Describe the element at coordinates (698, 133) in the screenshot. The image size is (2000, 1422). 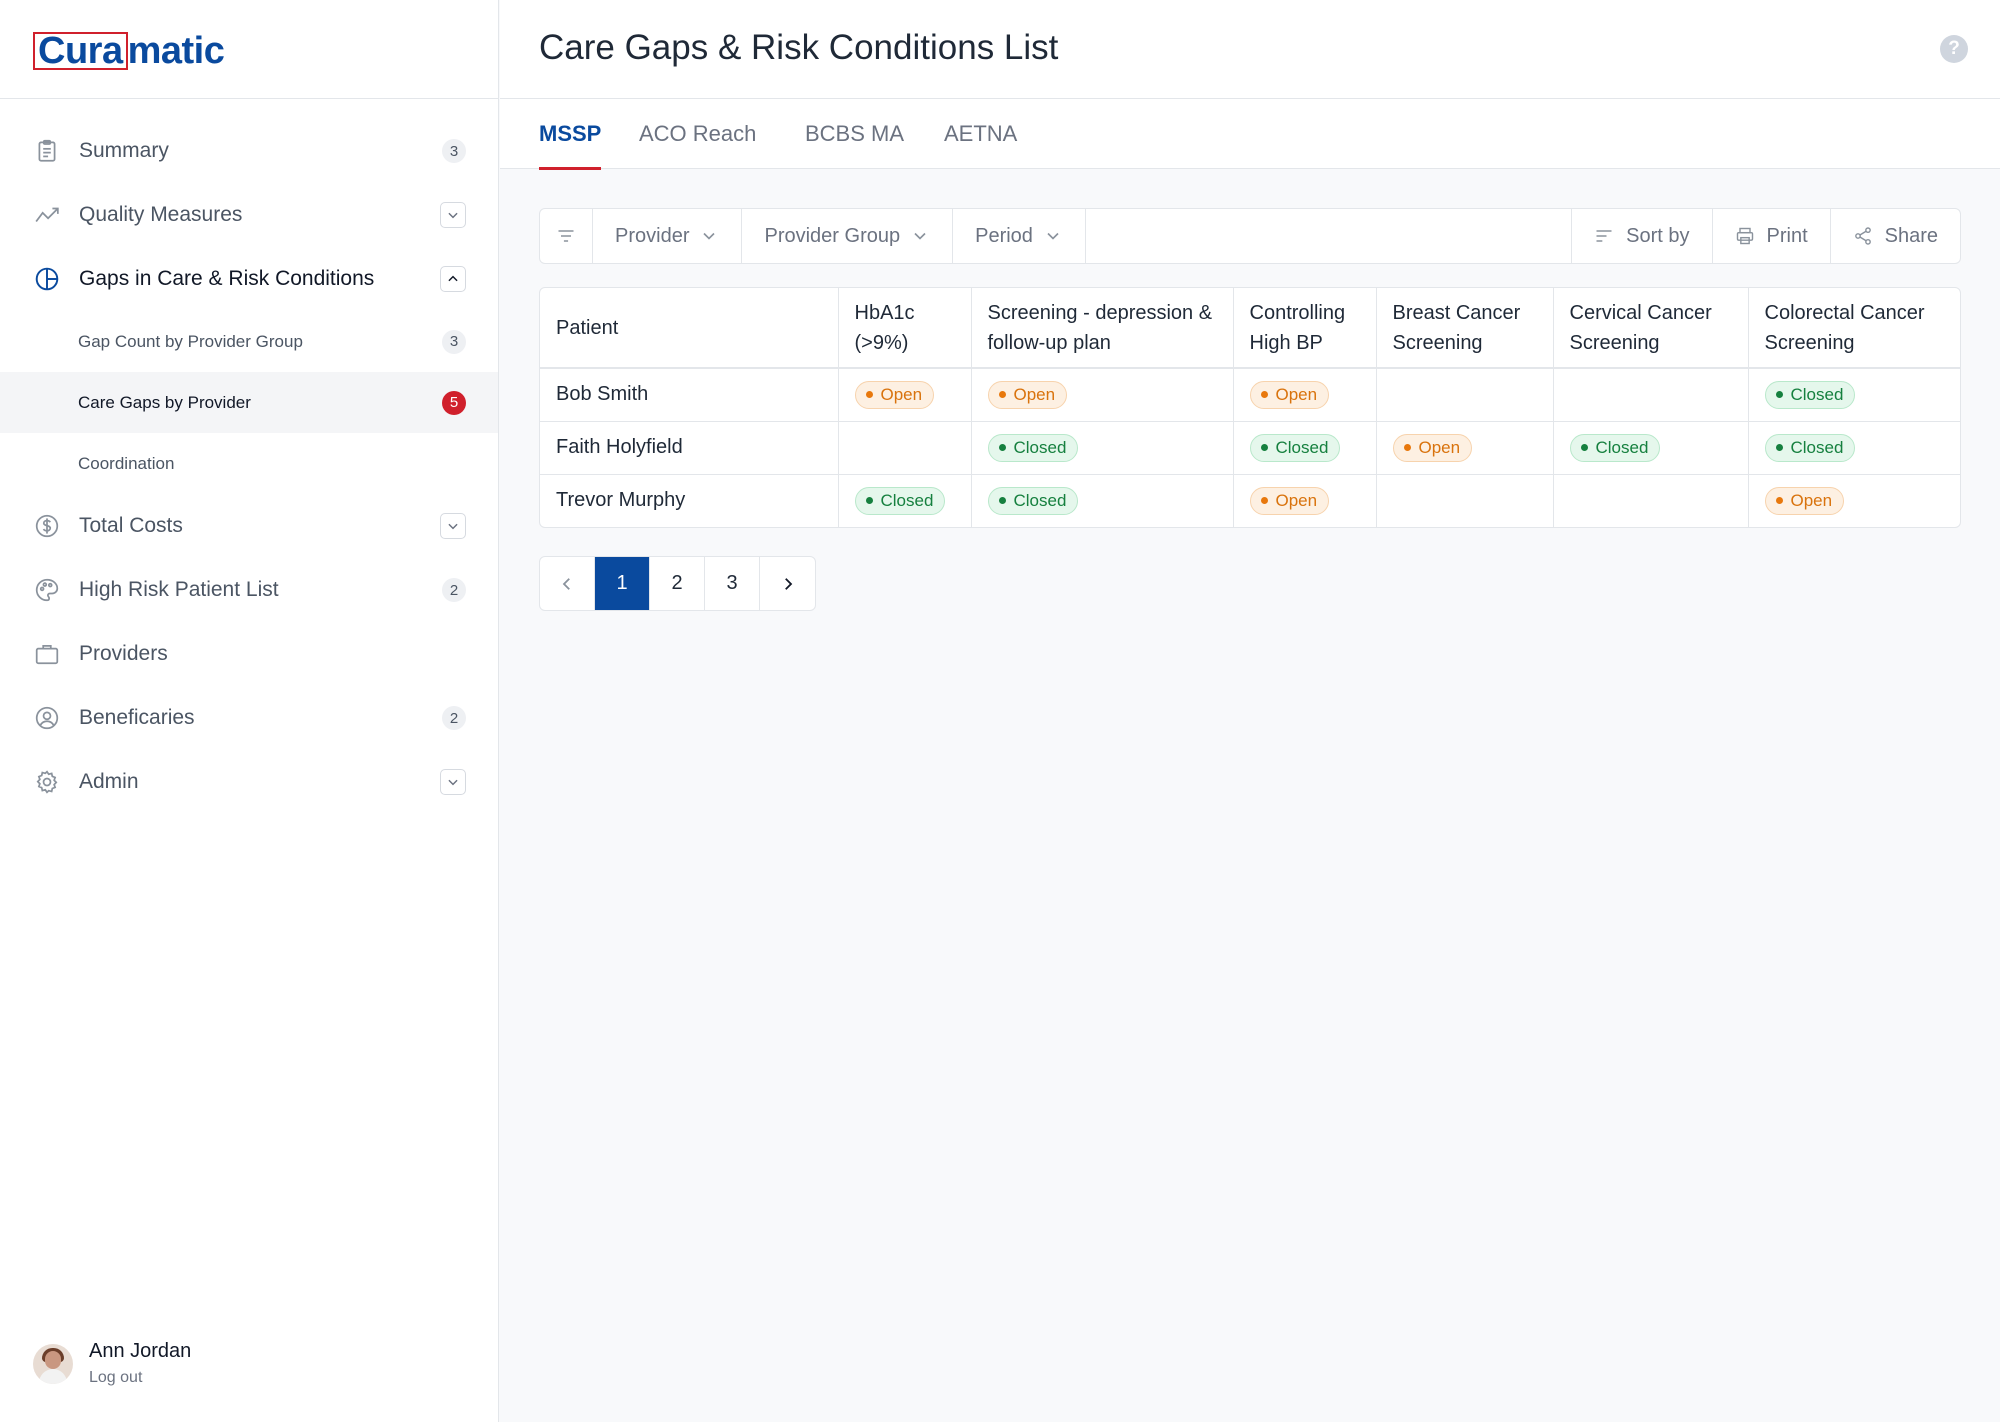
I see `tab-aco-reach: ACO Reach` at that location.